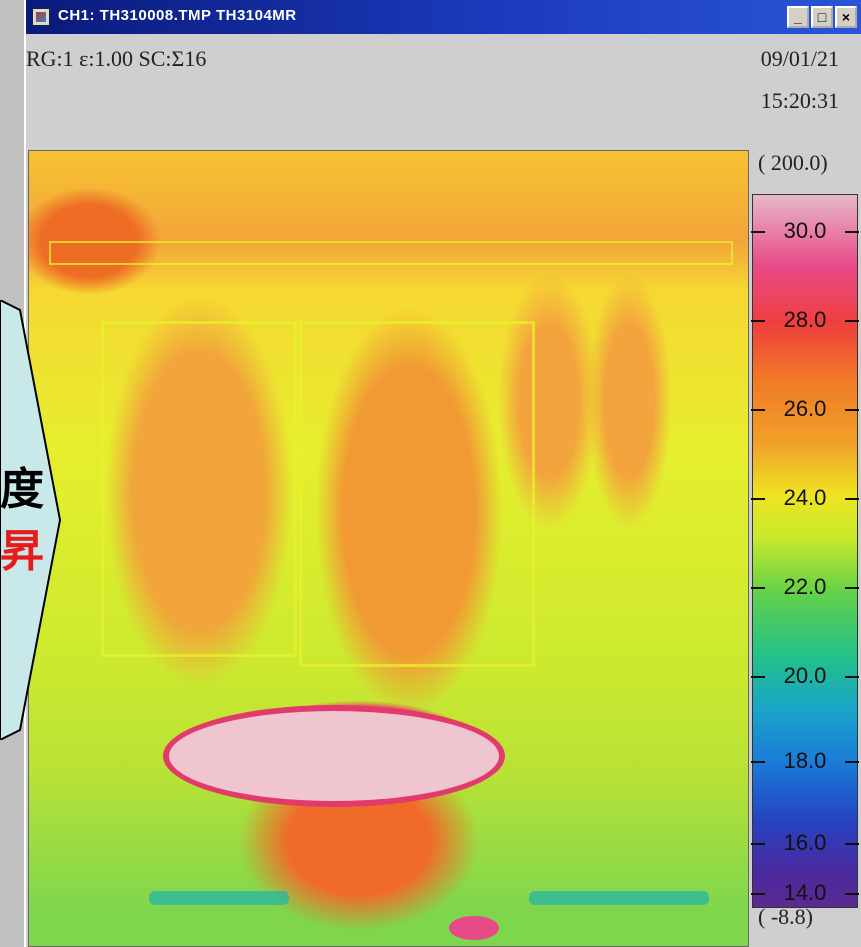 The width and height of the screenshot is (861, 947). What do you see at coordinates (805, 676) in the screenshot?
I see `scale-tick: 20.0` at bounding box center [805, 676].